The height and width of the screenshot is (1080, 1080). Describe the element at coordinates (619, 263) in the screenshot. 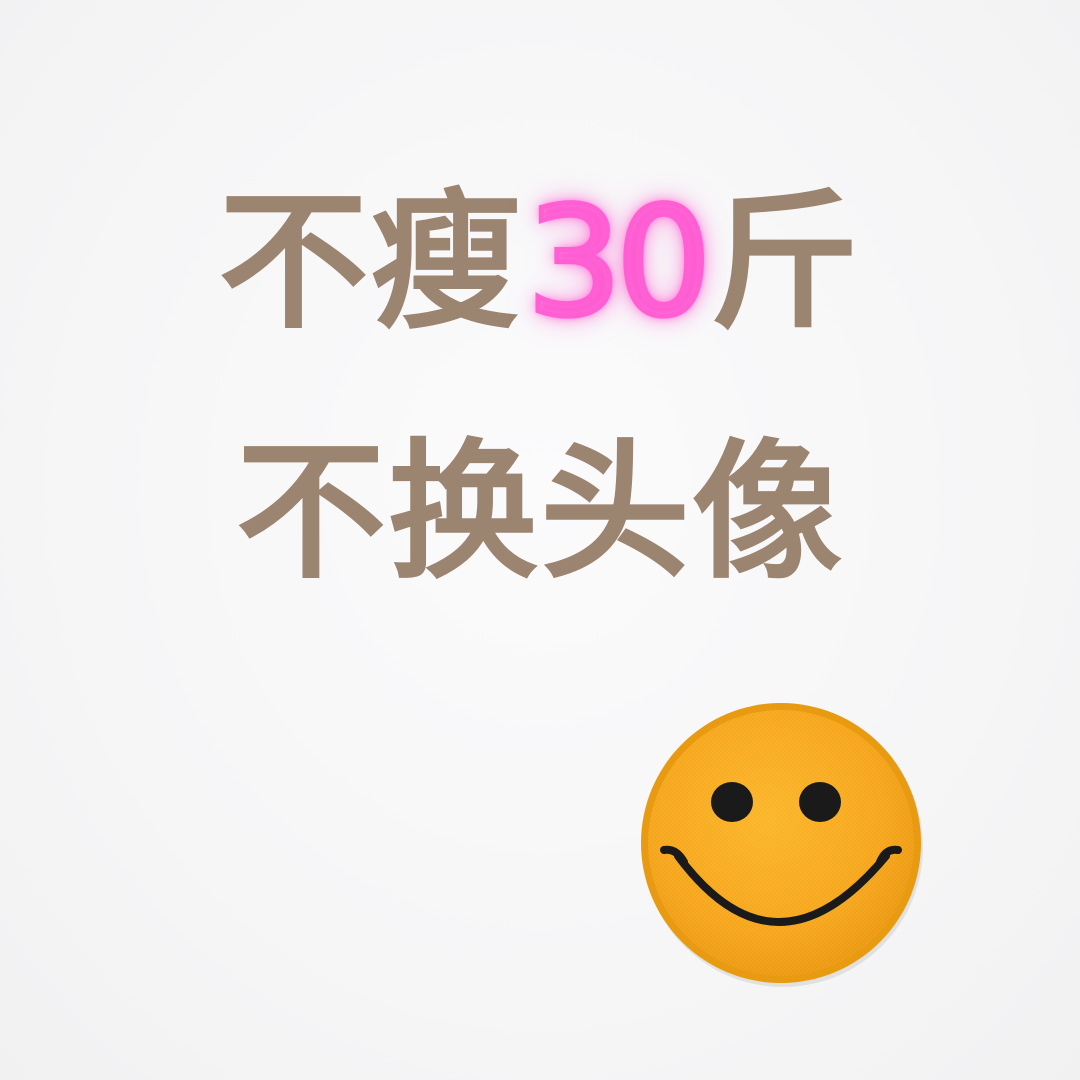

I see `neon-number: 30` at that location.